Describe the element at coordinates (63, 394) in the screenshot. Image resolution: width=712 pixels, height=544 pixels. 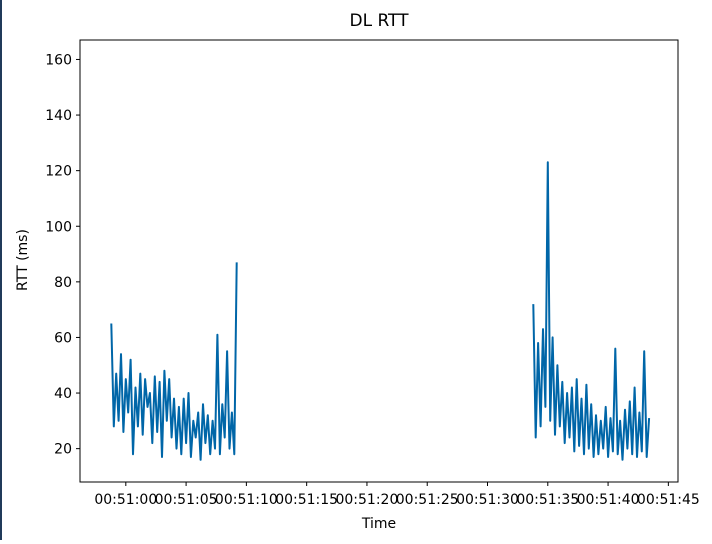
I see `y-tick-label: 40` at that location.